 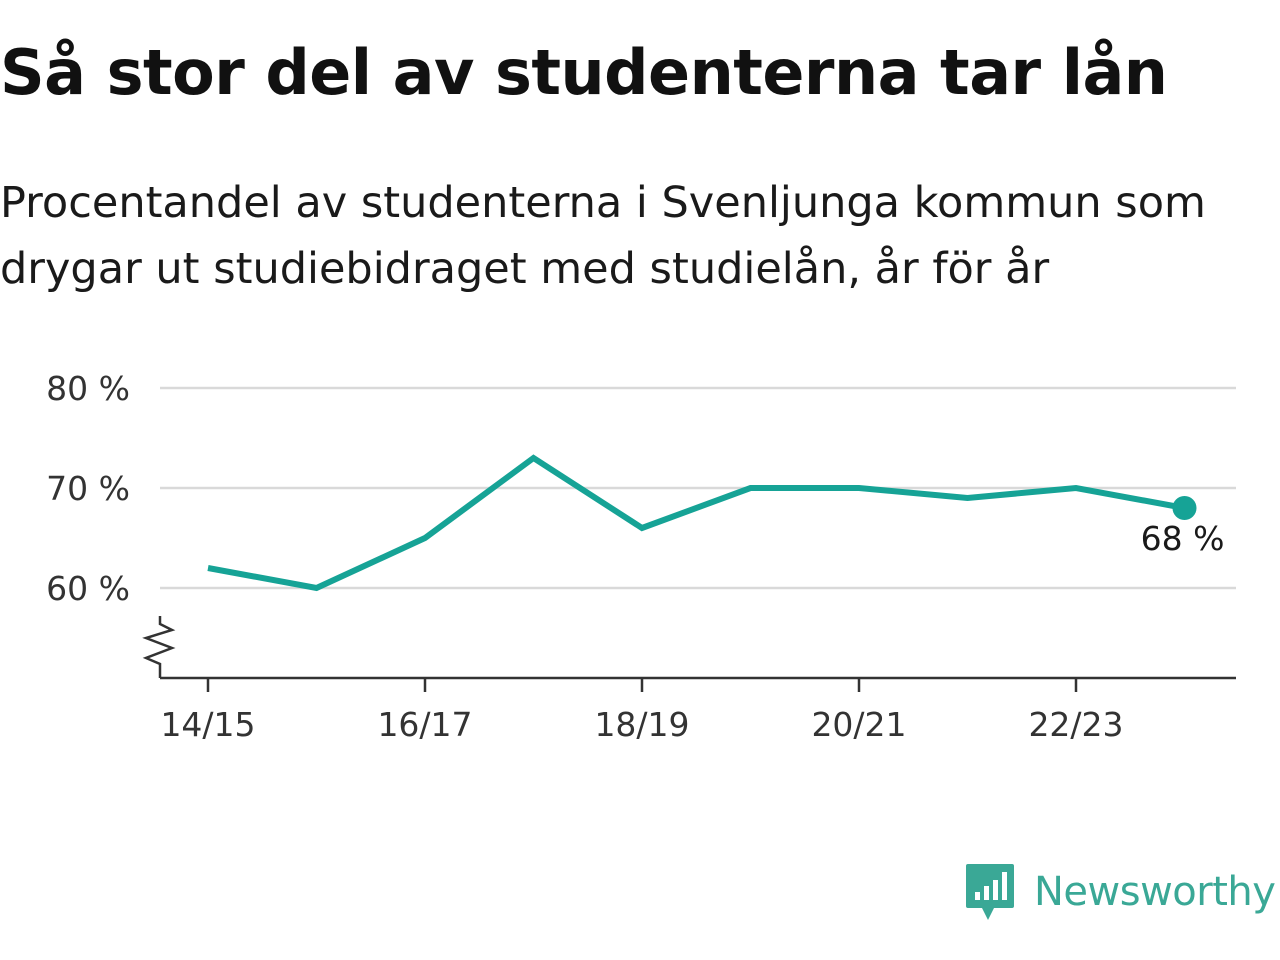 What do you see at coordinates (424, 724) in the screenshot?
I see `x-tick-label: 16/17` at bounding box center [424, 724].